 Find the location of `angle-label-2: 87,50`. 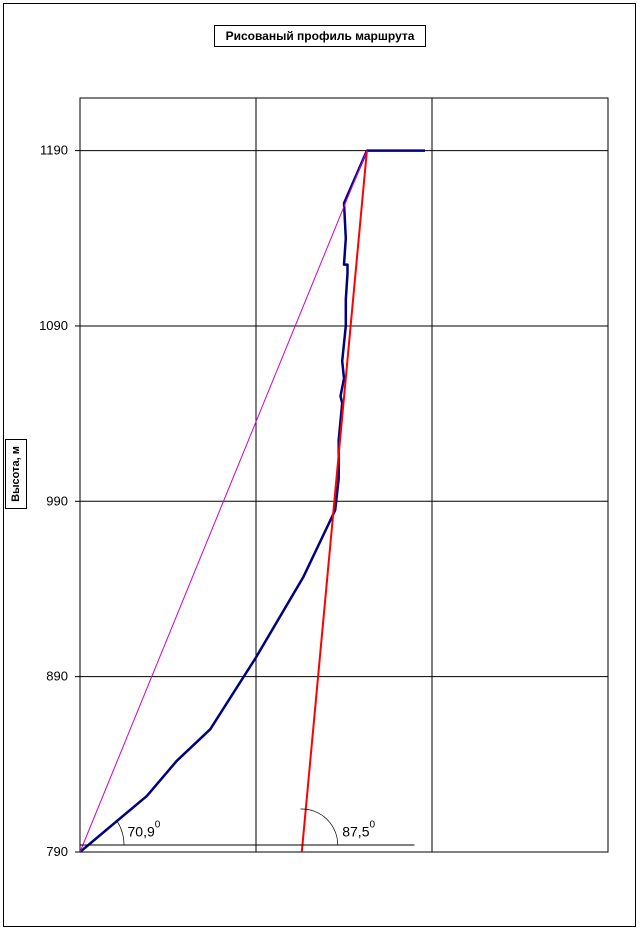

angle-label-2: 87,50 is located at coordinates (358, 829).